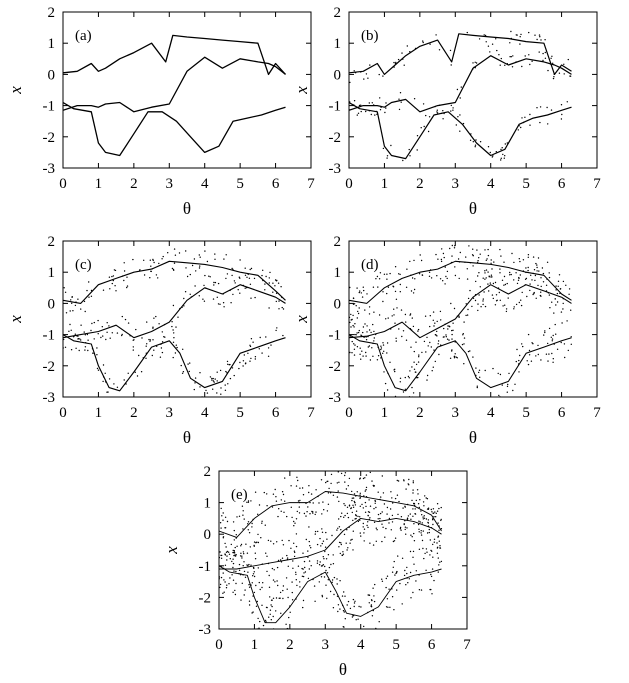  Describe the element at coordinates (174, 363) in the screenshot. I see `series-3-curve` at that location.